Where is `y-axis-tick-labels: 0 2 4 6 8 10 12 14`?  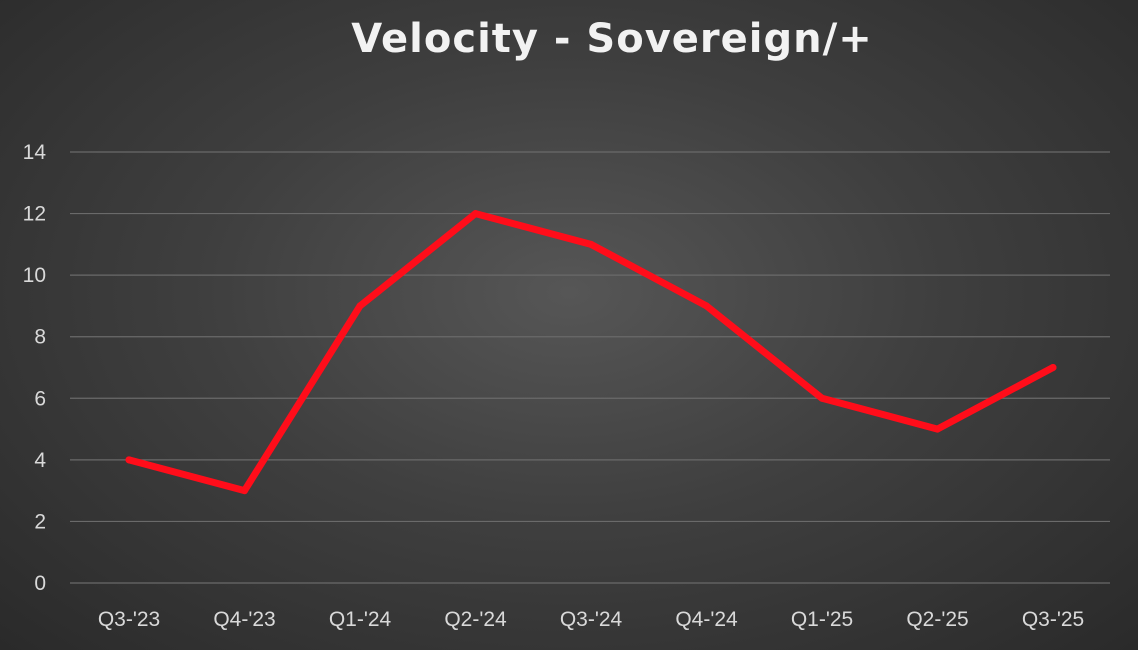 y-axis-tick-labels: 0 2 4 6 8 10 12 14 is located at coordinates (35, 368).